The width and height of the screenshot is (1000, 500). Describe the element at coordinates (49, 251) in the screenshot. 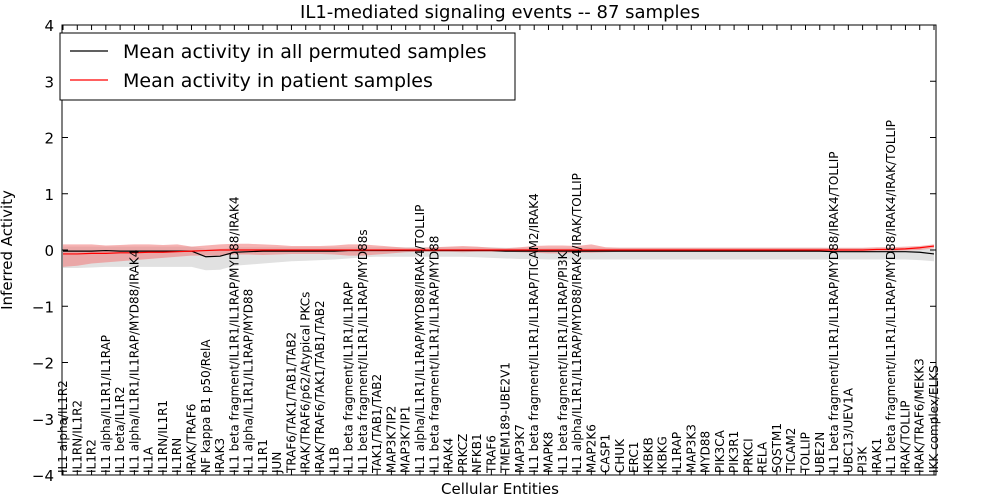

I see `y-tick-label: 0` at that location.